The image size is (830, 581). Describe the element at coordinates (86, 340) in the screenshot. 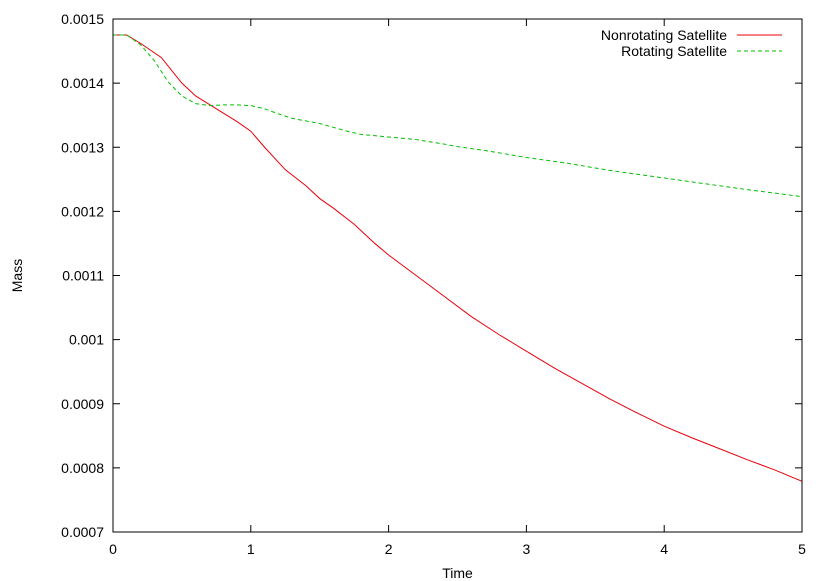

I see `y-tick-label: 0.001` at that location.